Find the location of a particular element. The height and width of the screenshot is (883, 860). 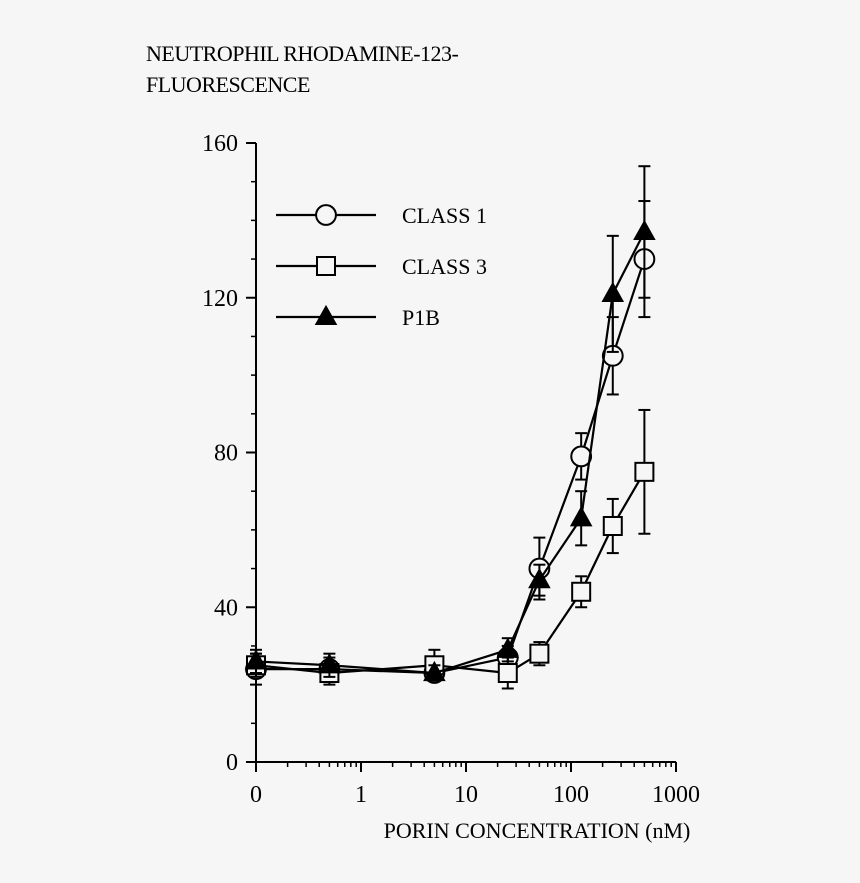

y-tick-label: 40 is located at coordinates (226, 608).